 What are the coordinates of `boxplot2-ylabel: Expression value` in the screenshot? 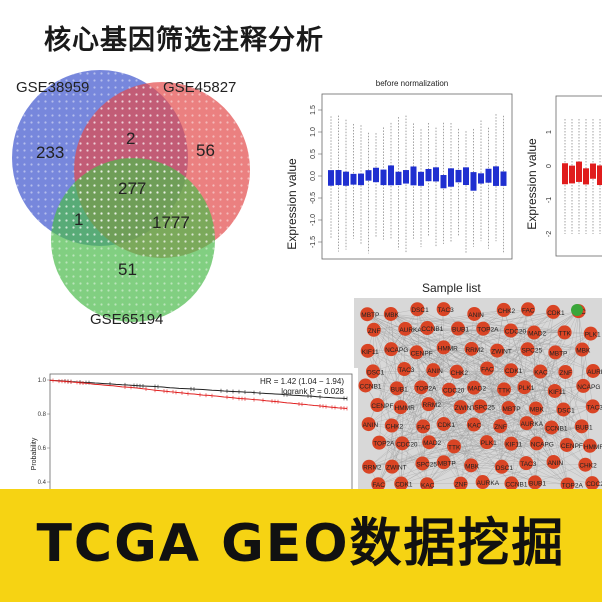 It's located at (532, 184).